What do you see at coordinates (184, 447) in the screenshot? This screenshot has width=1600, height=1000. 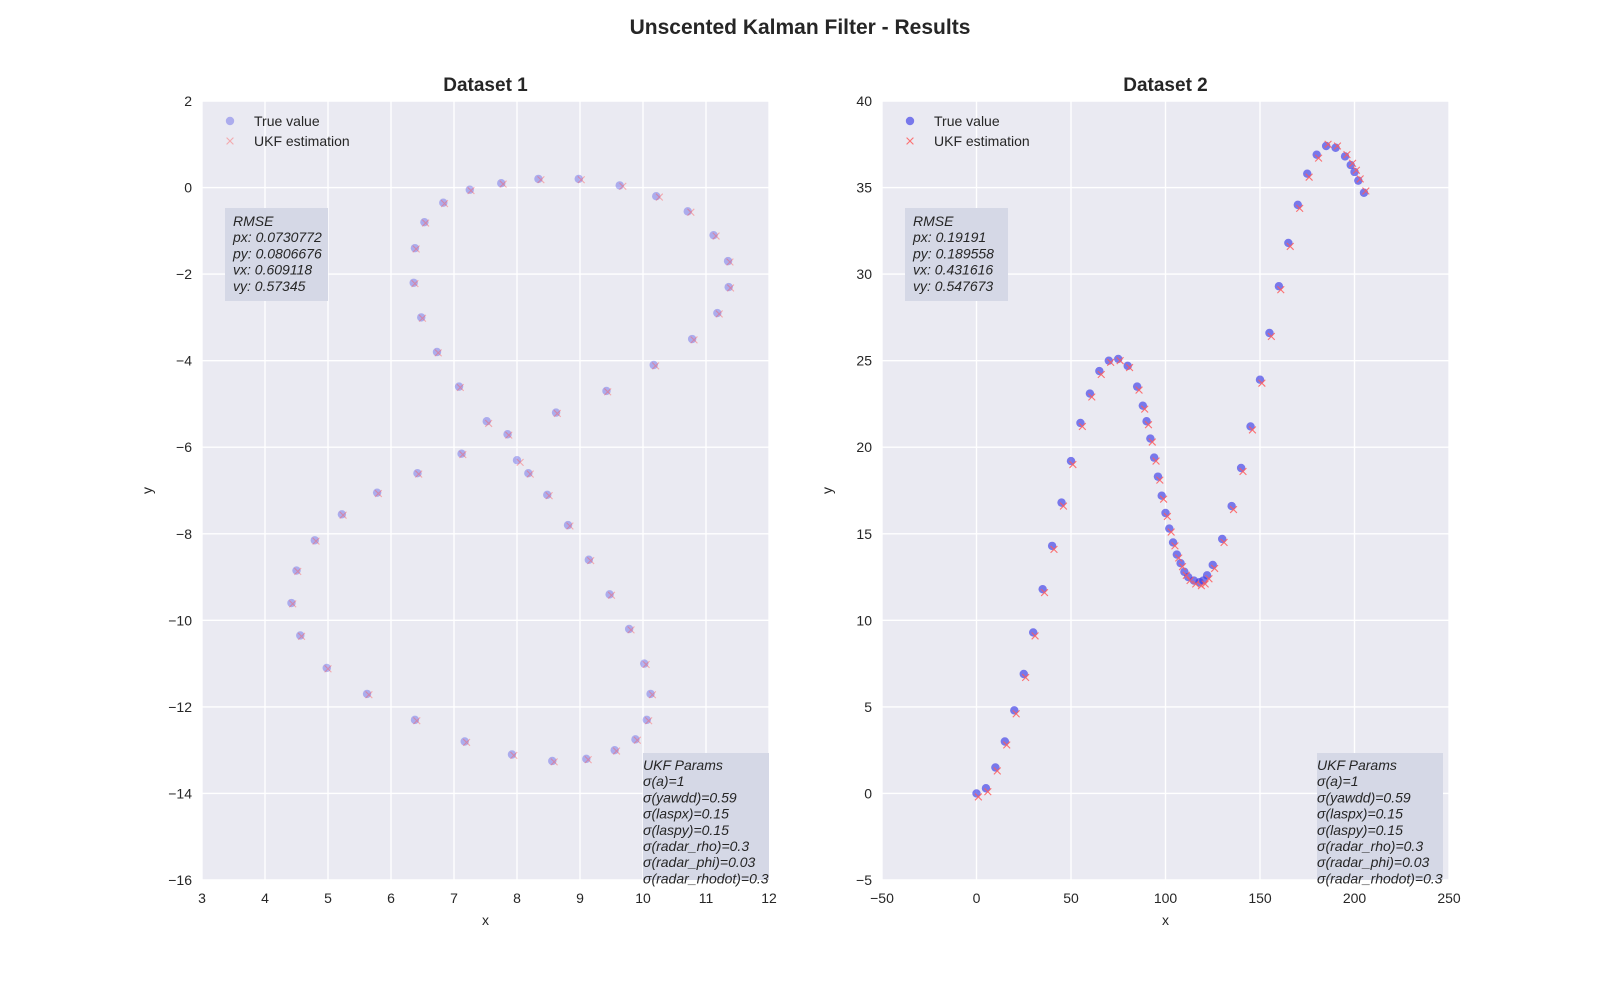 I see `y-tick-label: −6` at bounding box center [184, 447].